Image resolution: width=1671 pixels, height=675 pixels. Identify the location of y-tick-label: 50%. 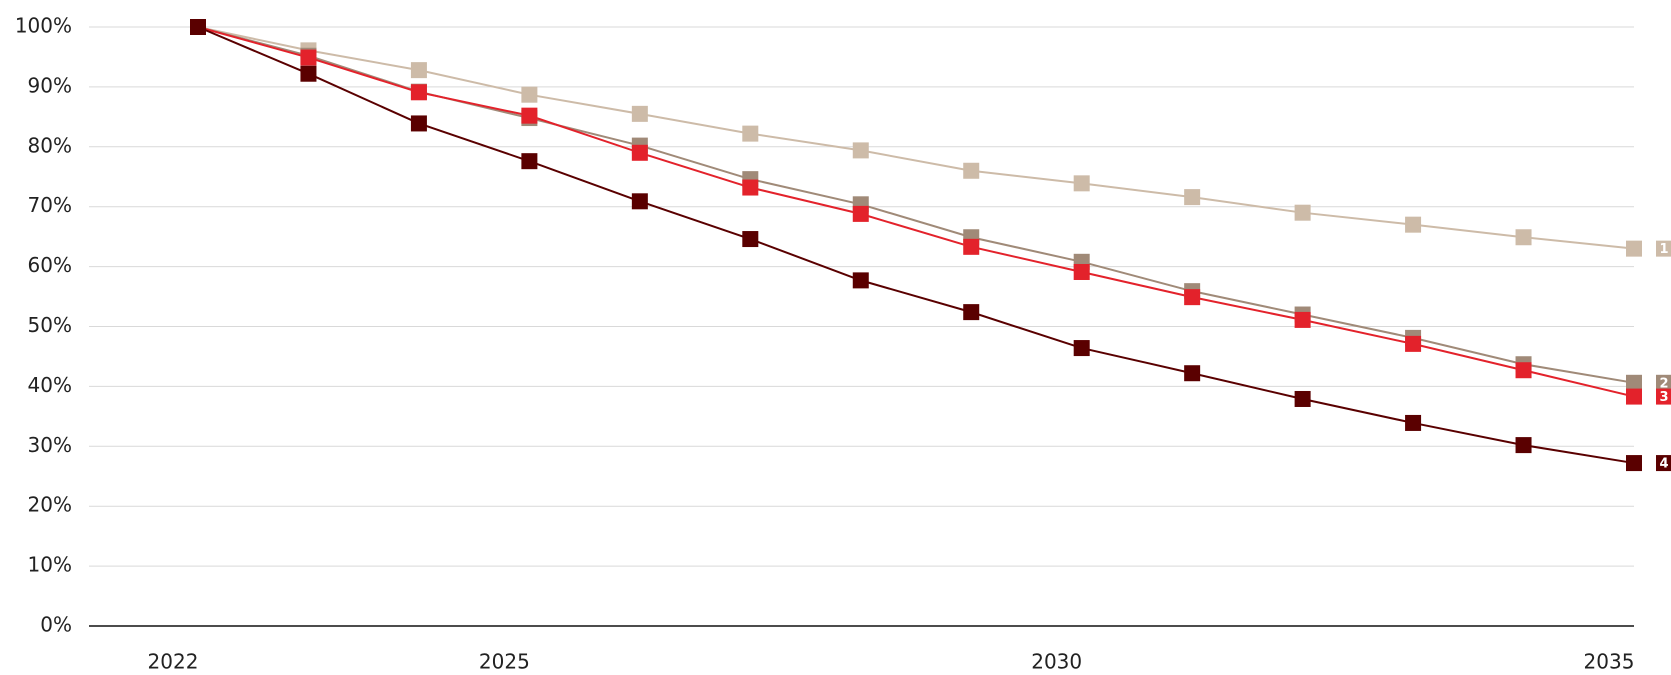
(50, 325).